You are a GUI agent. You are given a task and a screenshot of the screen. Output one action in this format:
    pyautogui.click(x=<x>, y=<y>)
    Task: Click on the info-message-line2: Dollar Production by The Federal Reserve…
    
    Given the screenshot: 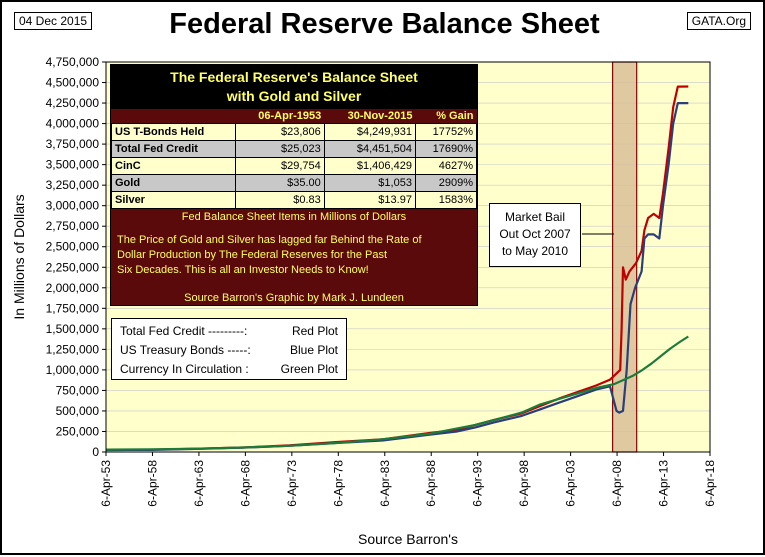 What is the action you would take?
    pyautogui.click(x=252, y=255)
    